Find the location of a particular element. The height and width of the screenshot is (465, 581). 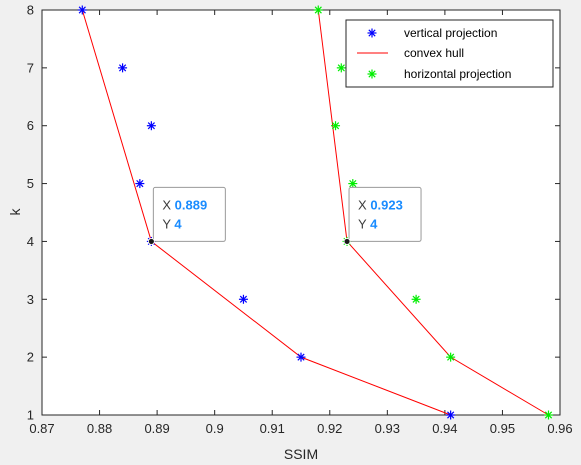

legend-label-horizontal-projection: horizontal projection is located at coordinates (457, 74).